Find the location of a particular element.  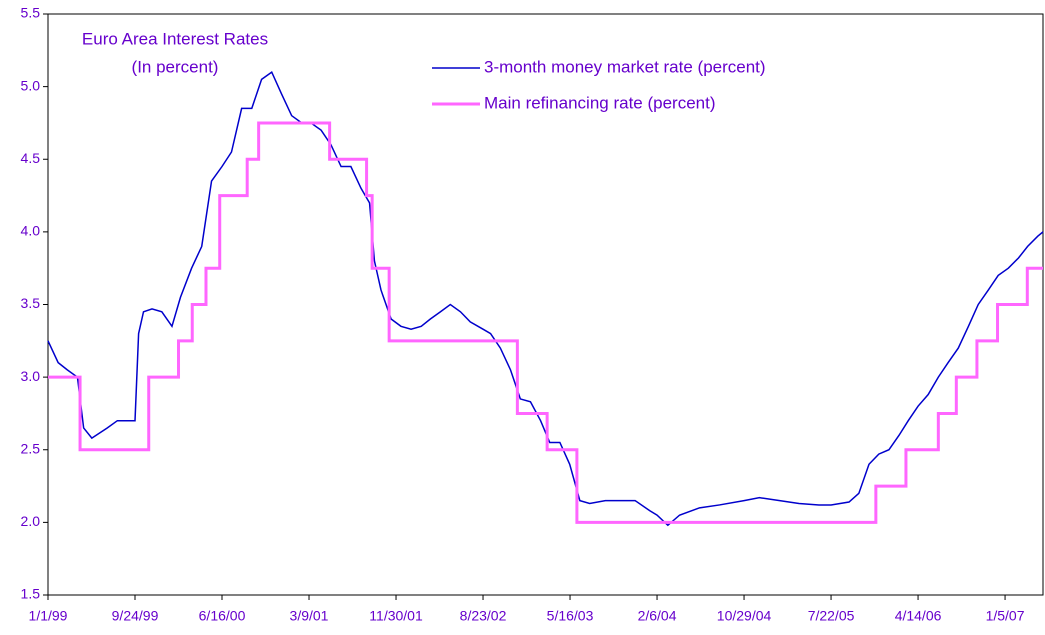

x-tick-label: 5/16/03 is located at coordinates (570, 616).